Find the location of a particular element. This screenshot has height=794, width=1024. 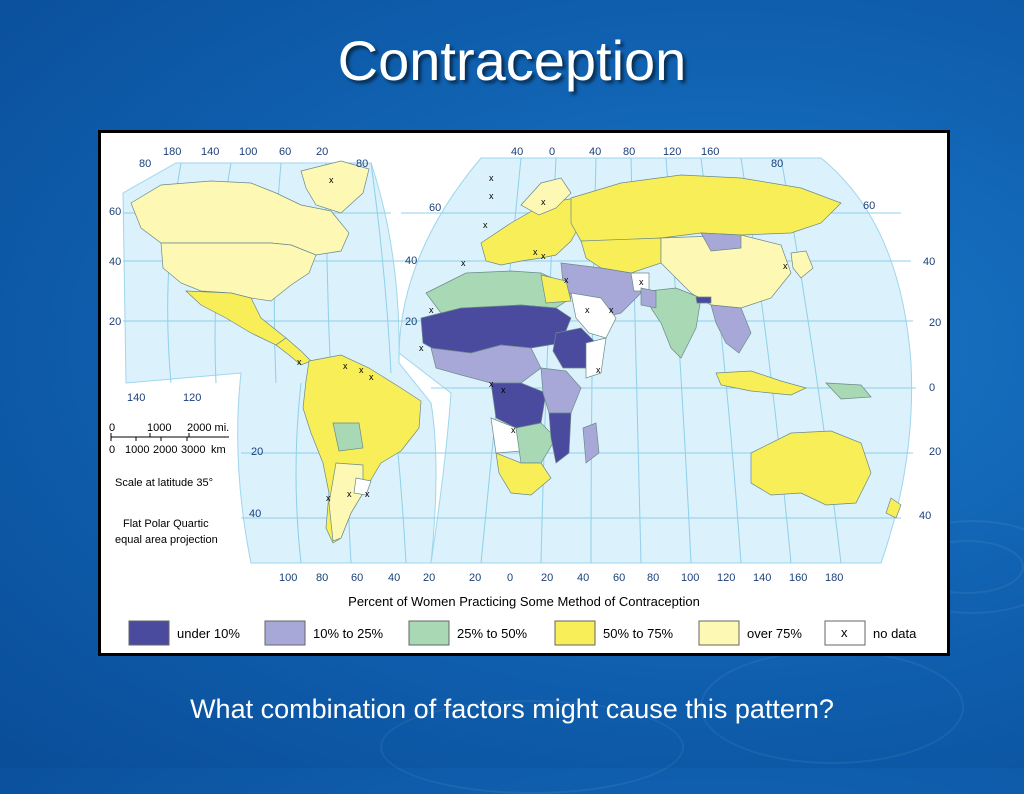

australia-region is located at coordinates (811, 468).